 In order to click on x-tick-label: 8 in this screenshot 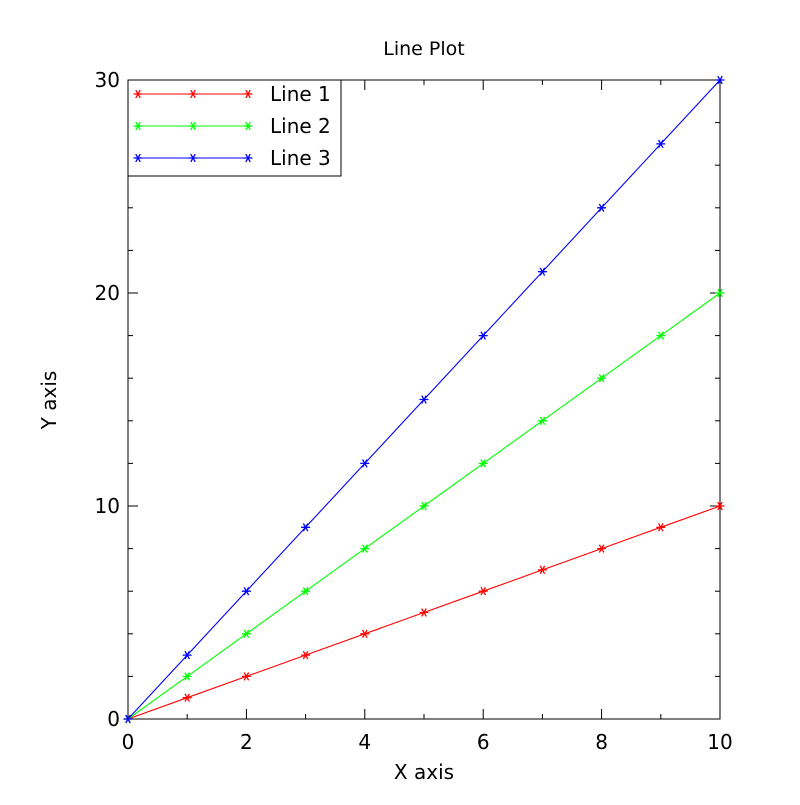, I will do `click(601, 742)`.